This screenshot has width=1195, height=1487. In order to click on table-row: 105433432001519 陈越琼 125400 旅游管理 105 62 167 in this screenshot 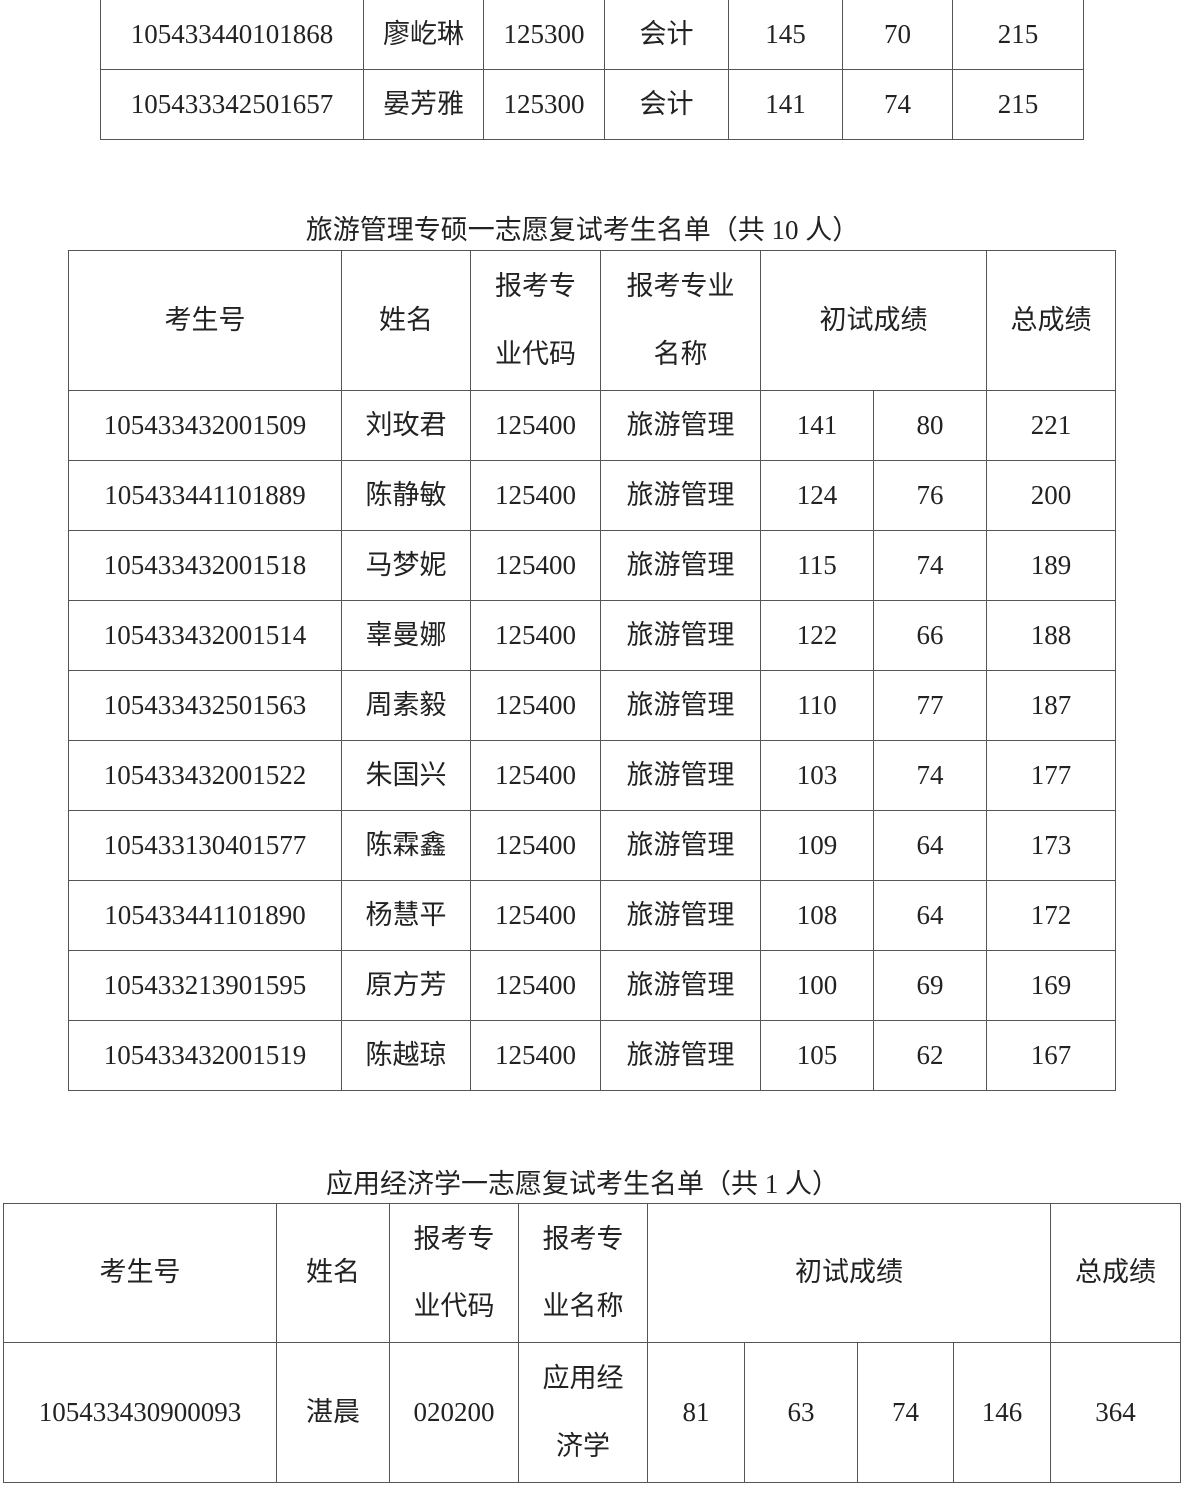, I will do `click(592, 1055)`.